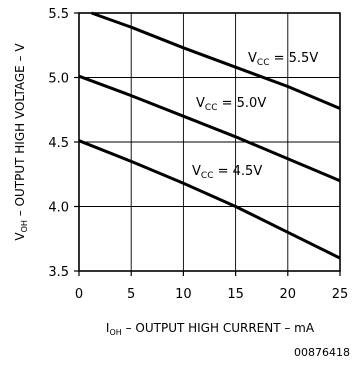 The image size is (359, 367). Describe the element at coordinates (235, 294) in the screenshot. I see `x-tick-label: 15` at that location.